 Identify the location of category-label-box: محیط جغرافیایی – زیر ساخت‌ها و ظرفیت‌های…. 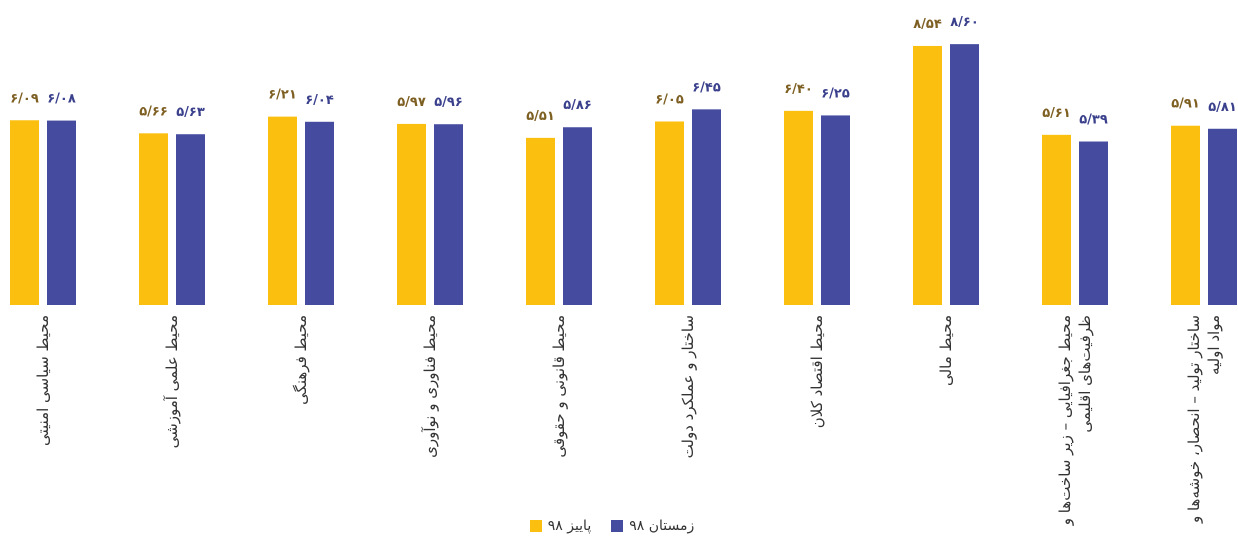
(1075, 431).